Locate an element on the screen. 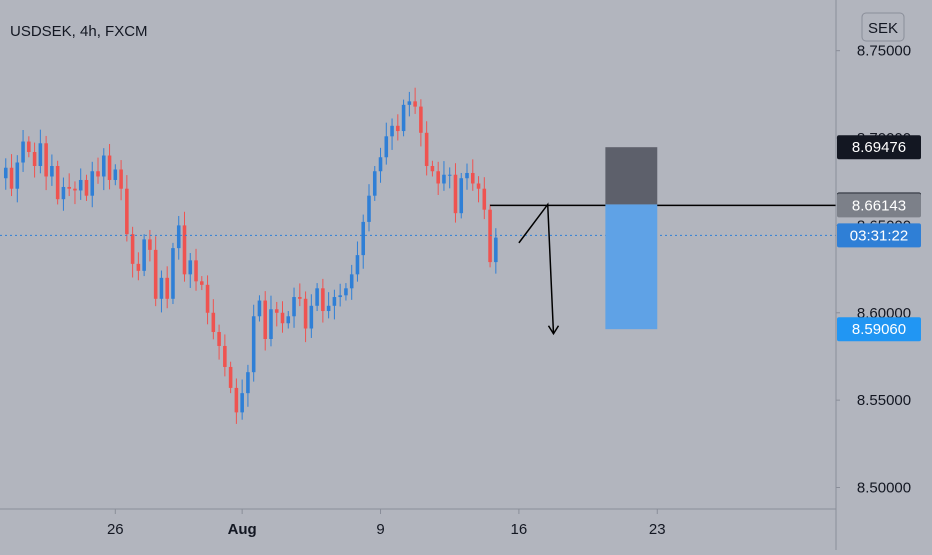 Image resolution: width=932 pixels, height=555 pixels. symbol-title: USDSEK, 4h, FXCM is located at coordinates (79, 31).